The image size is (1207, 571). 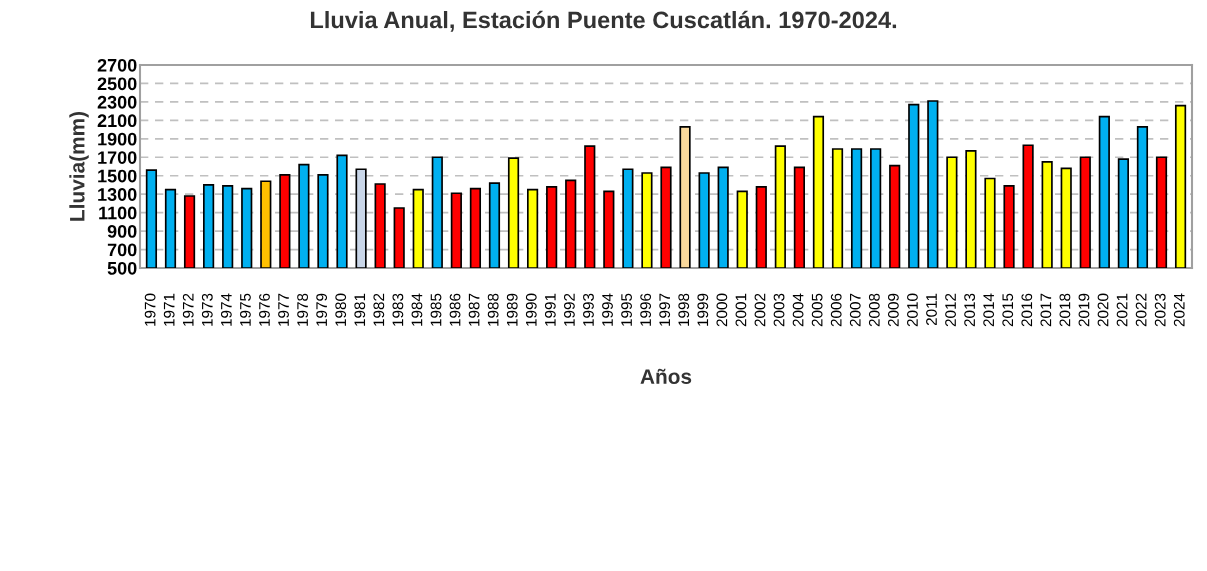 I want to click on x-tick-label: 1971, so click(x=169, y=309).